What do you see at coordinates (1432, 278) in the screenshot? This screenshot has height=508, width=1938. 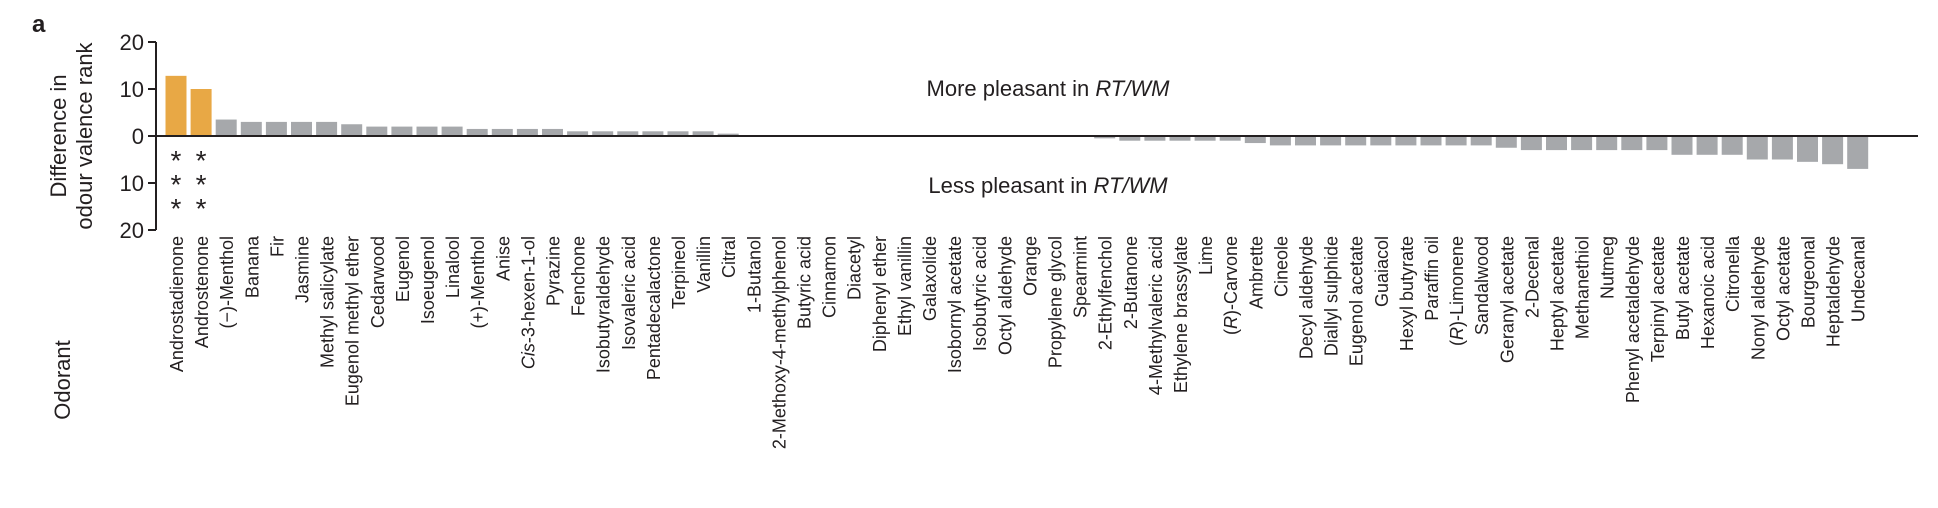 I see `x-tick-label: Paraffin oil` at bounding box center [1432, 278].